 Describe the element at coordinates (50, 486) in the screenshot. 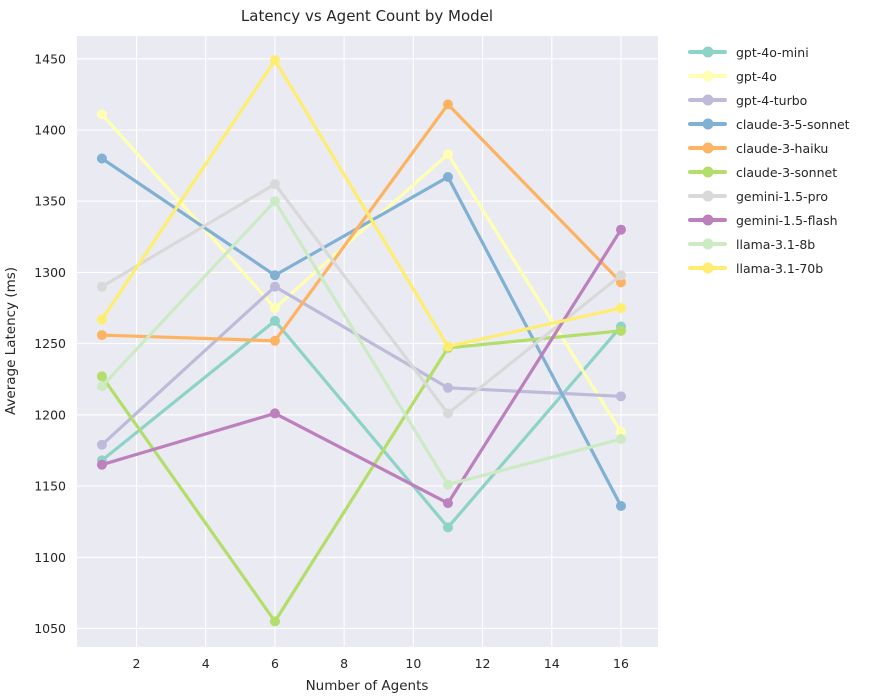

I see `y-tick-label: 1150` at that location.